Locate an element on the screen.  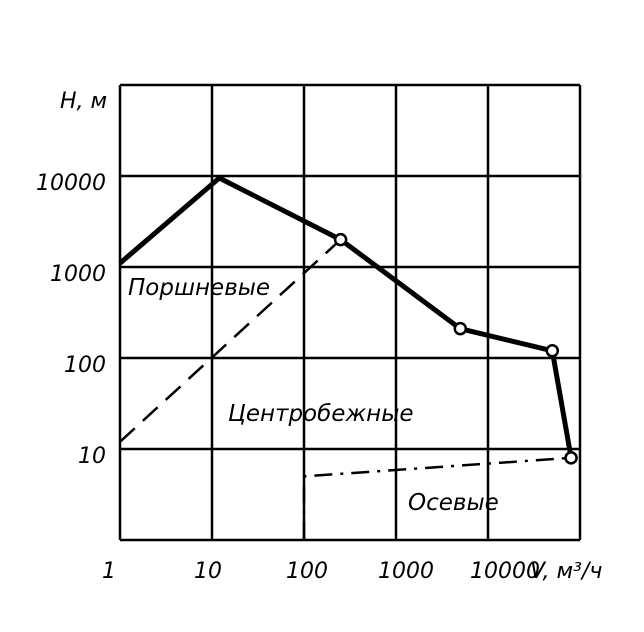
y-tick-label: 10 is located at coordinates (92, 456).